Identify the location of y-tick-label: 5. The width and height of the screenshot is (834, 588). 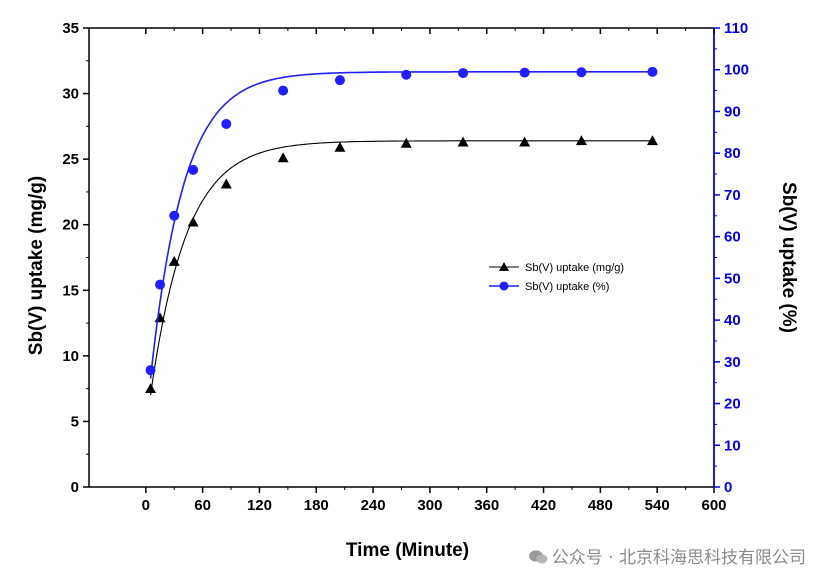
(75, 421).